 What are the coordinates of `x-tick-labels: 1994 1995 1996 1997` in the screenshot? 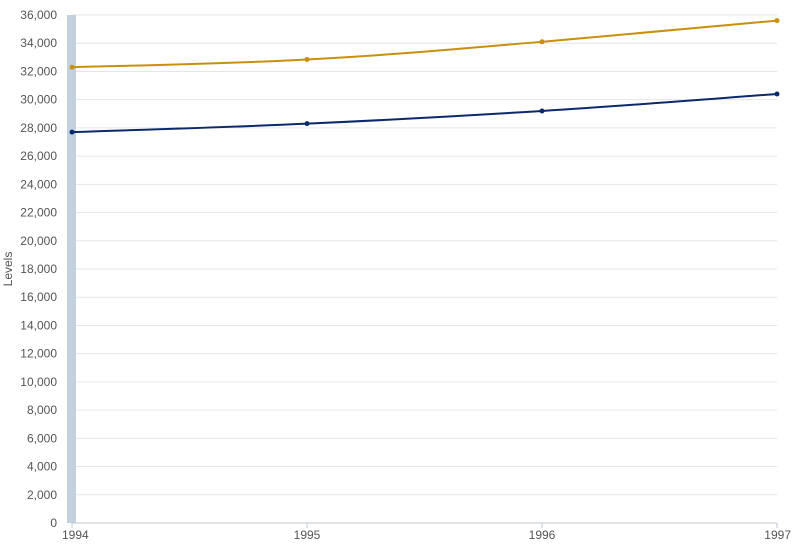 It's located at (426, 535).